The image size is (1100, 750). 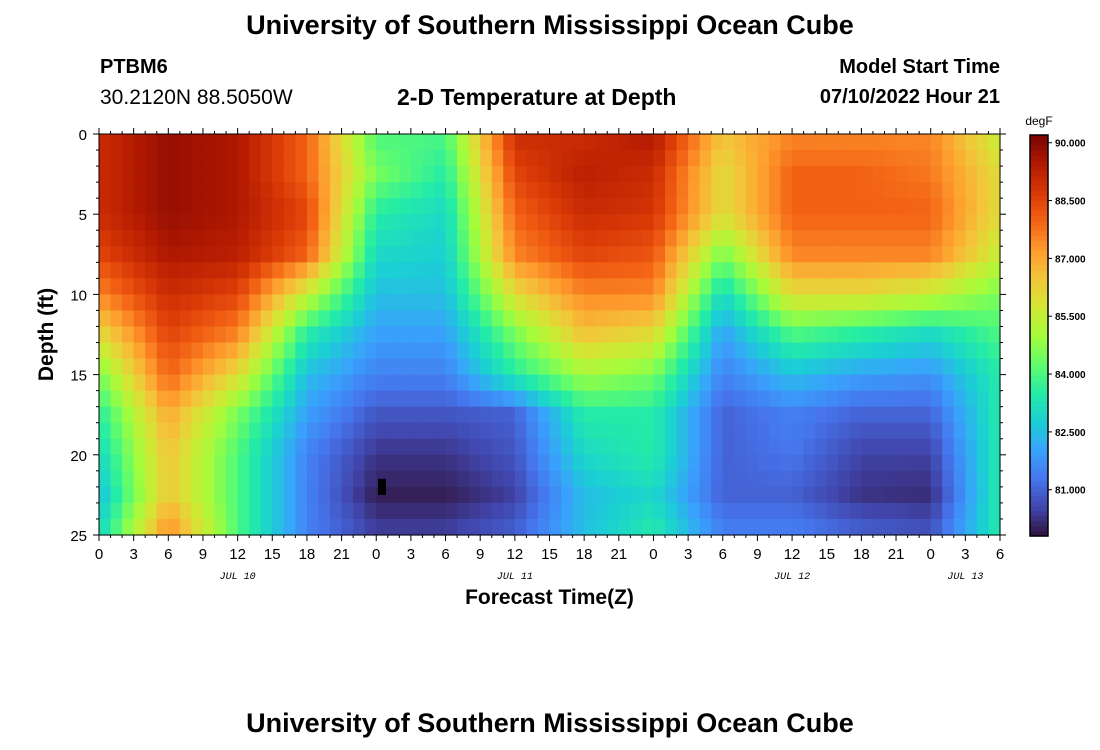 What do you see at coordinates (78, 376) in the screenshot?
I see `y-tick-label: 15` at bounding box center [78, 376].